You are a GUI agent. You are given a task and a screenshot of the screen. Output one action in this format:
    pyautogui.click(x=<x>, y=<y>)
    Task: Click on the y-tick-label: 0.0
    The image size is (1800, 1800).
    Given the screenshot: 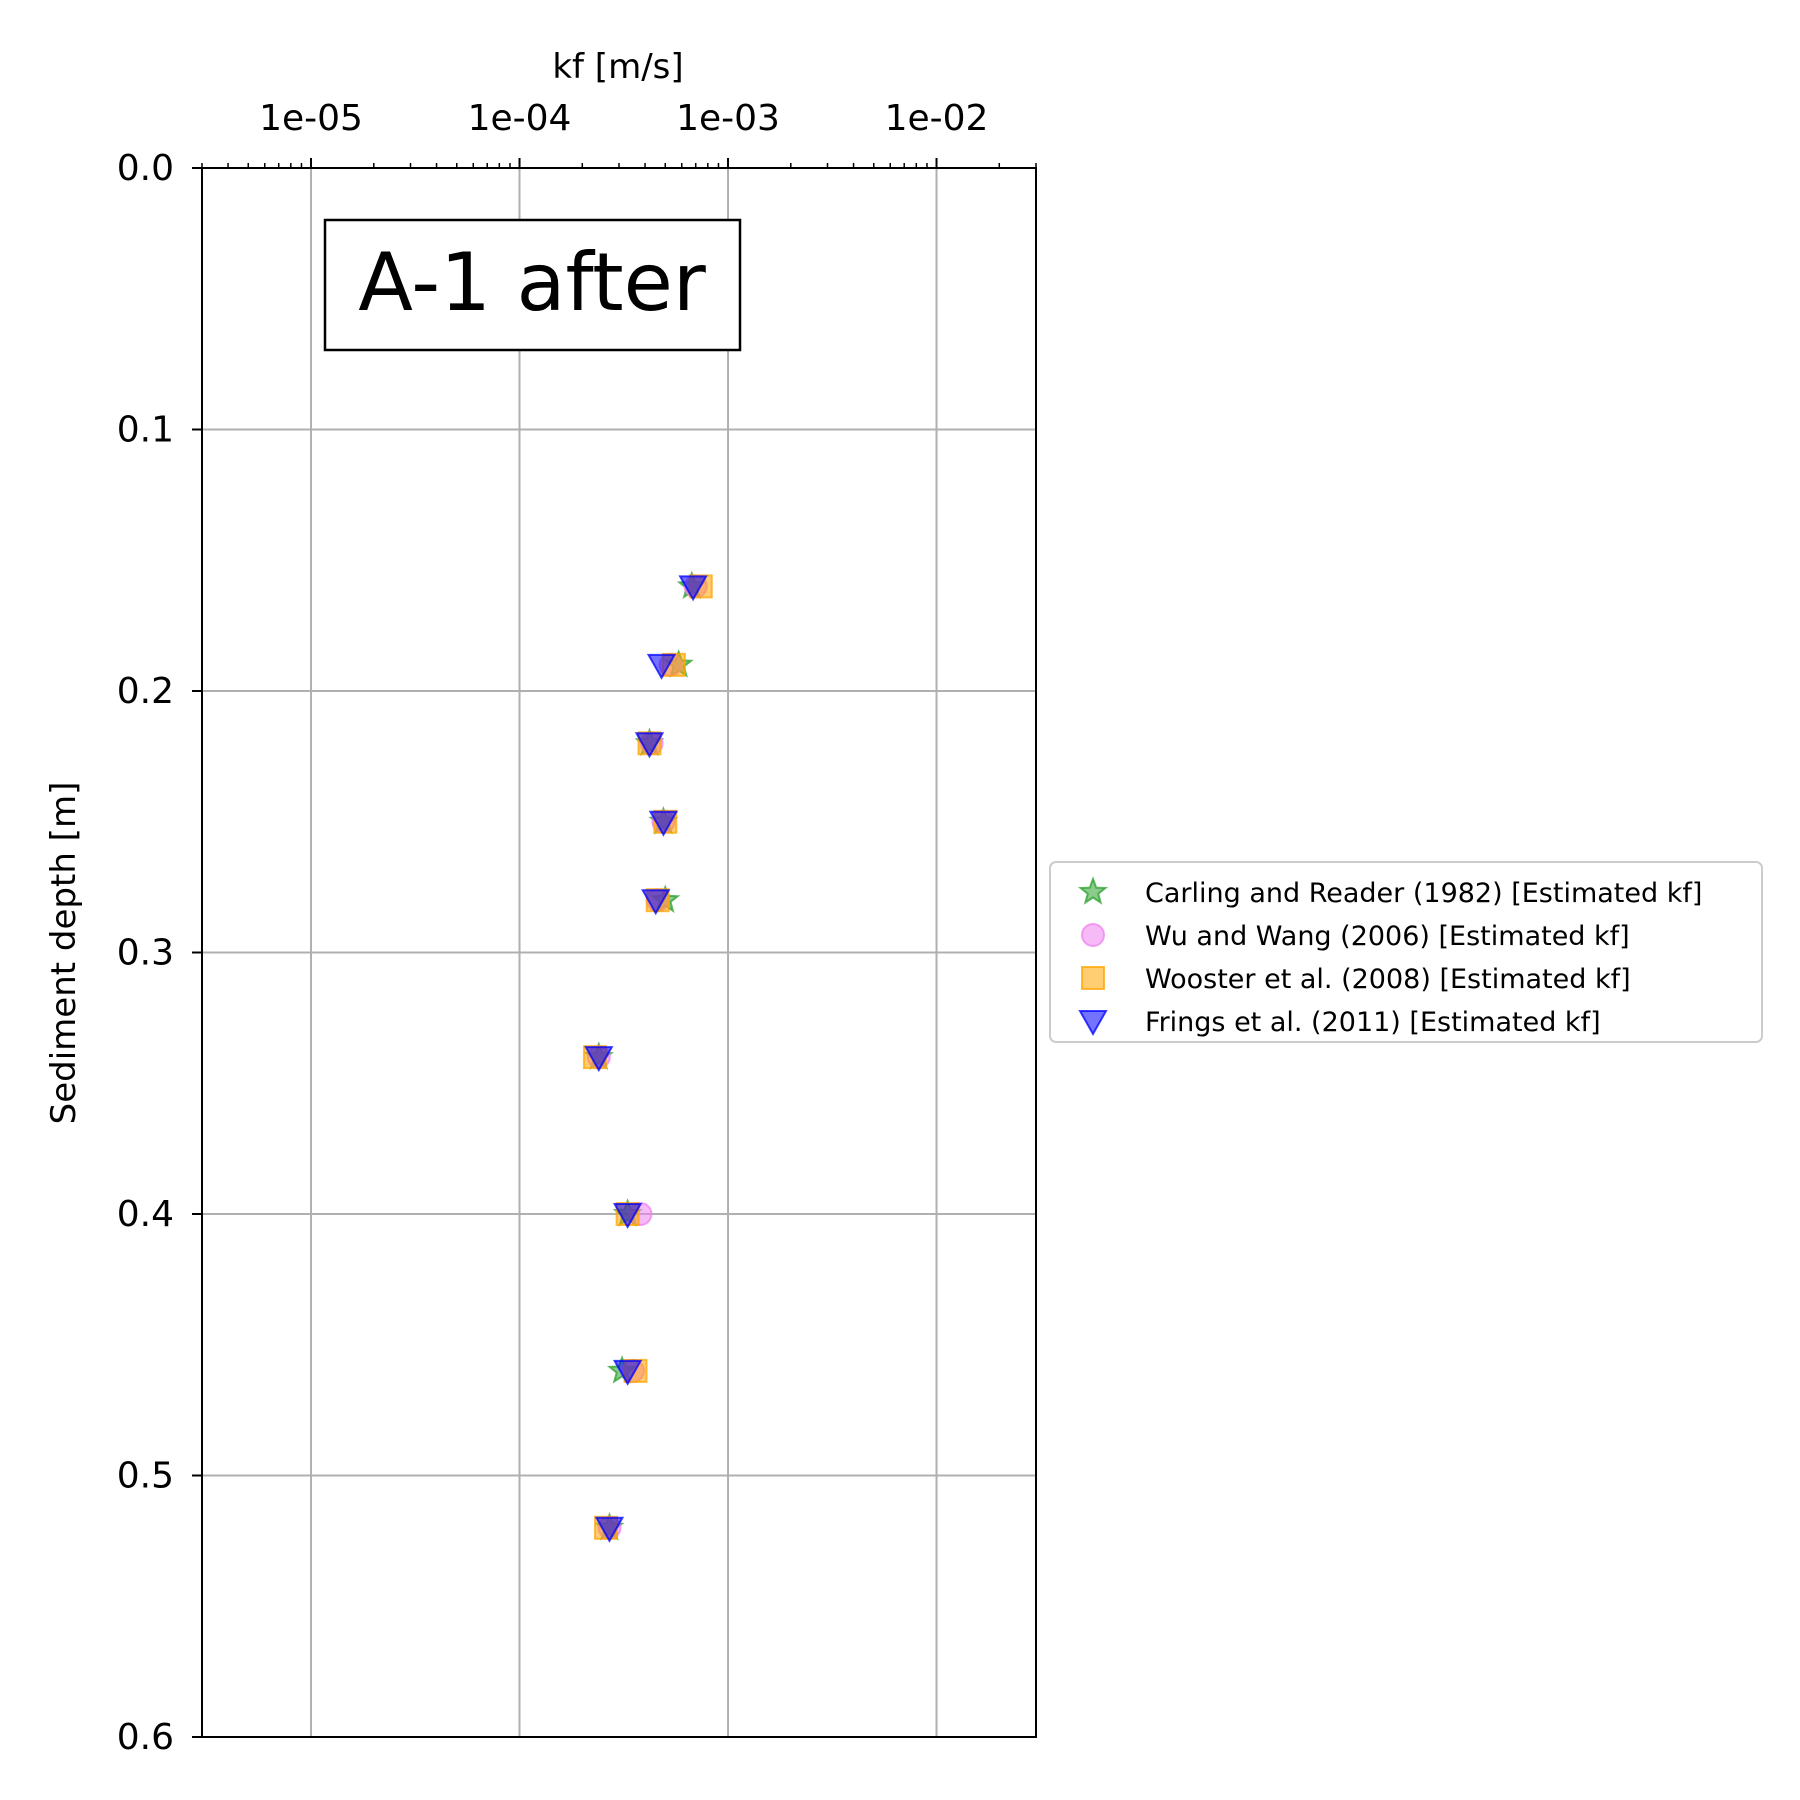 What is the action you would take?
    pyautogui.click(x=145, y=168)
    